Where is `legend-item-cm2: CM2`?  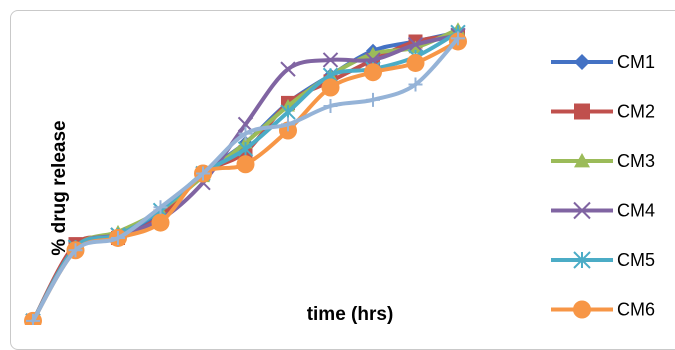 legend-item-cm2: CM2 is located at coordinates (603, 112).